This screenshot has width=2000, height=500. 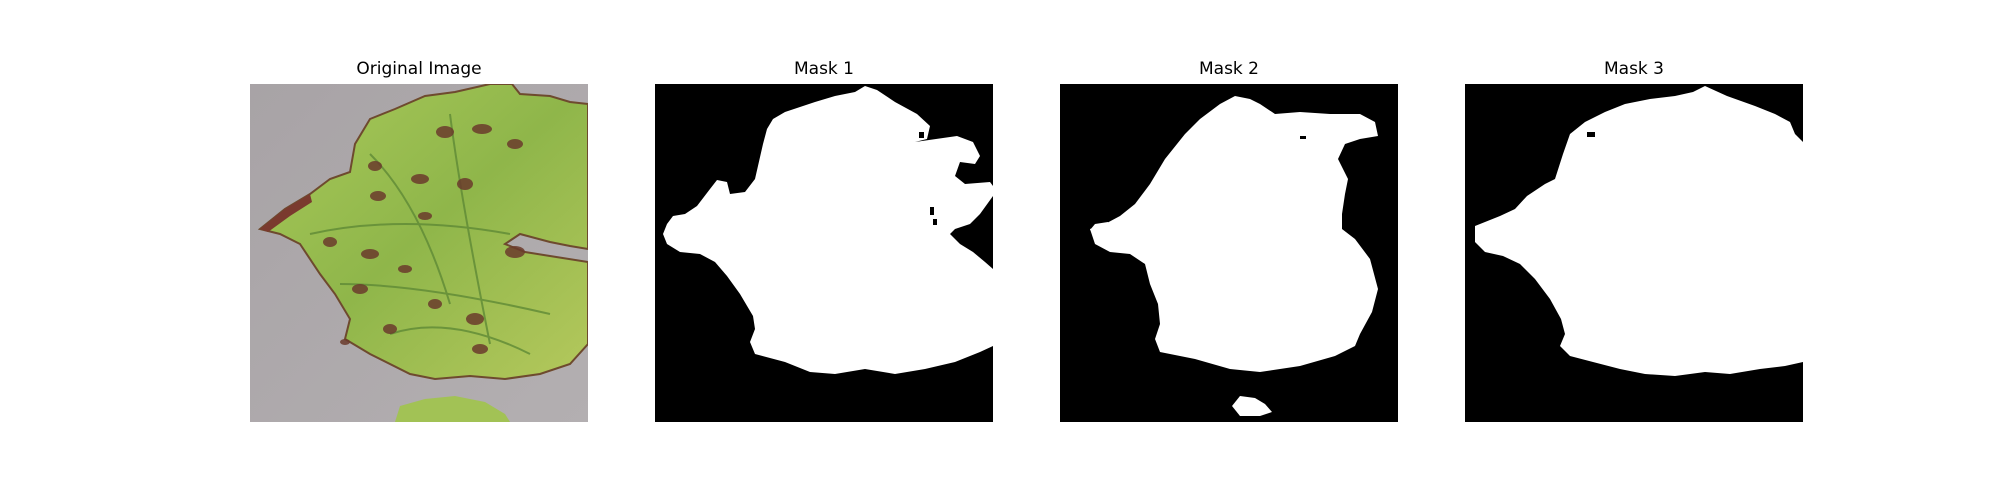 I want to click on panel-mask-2: Mask 2, so click(x=1229, y=265).